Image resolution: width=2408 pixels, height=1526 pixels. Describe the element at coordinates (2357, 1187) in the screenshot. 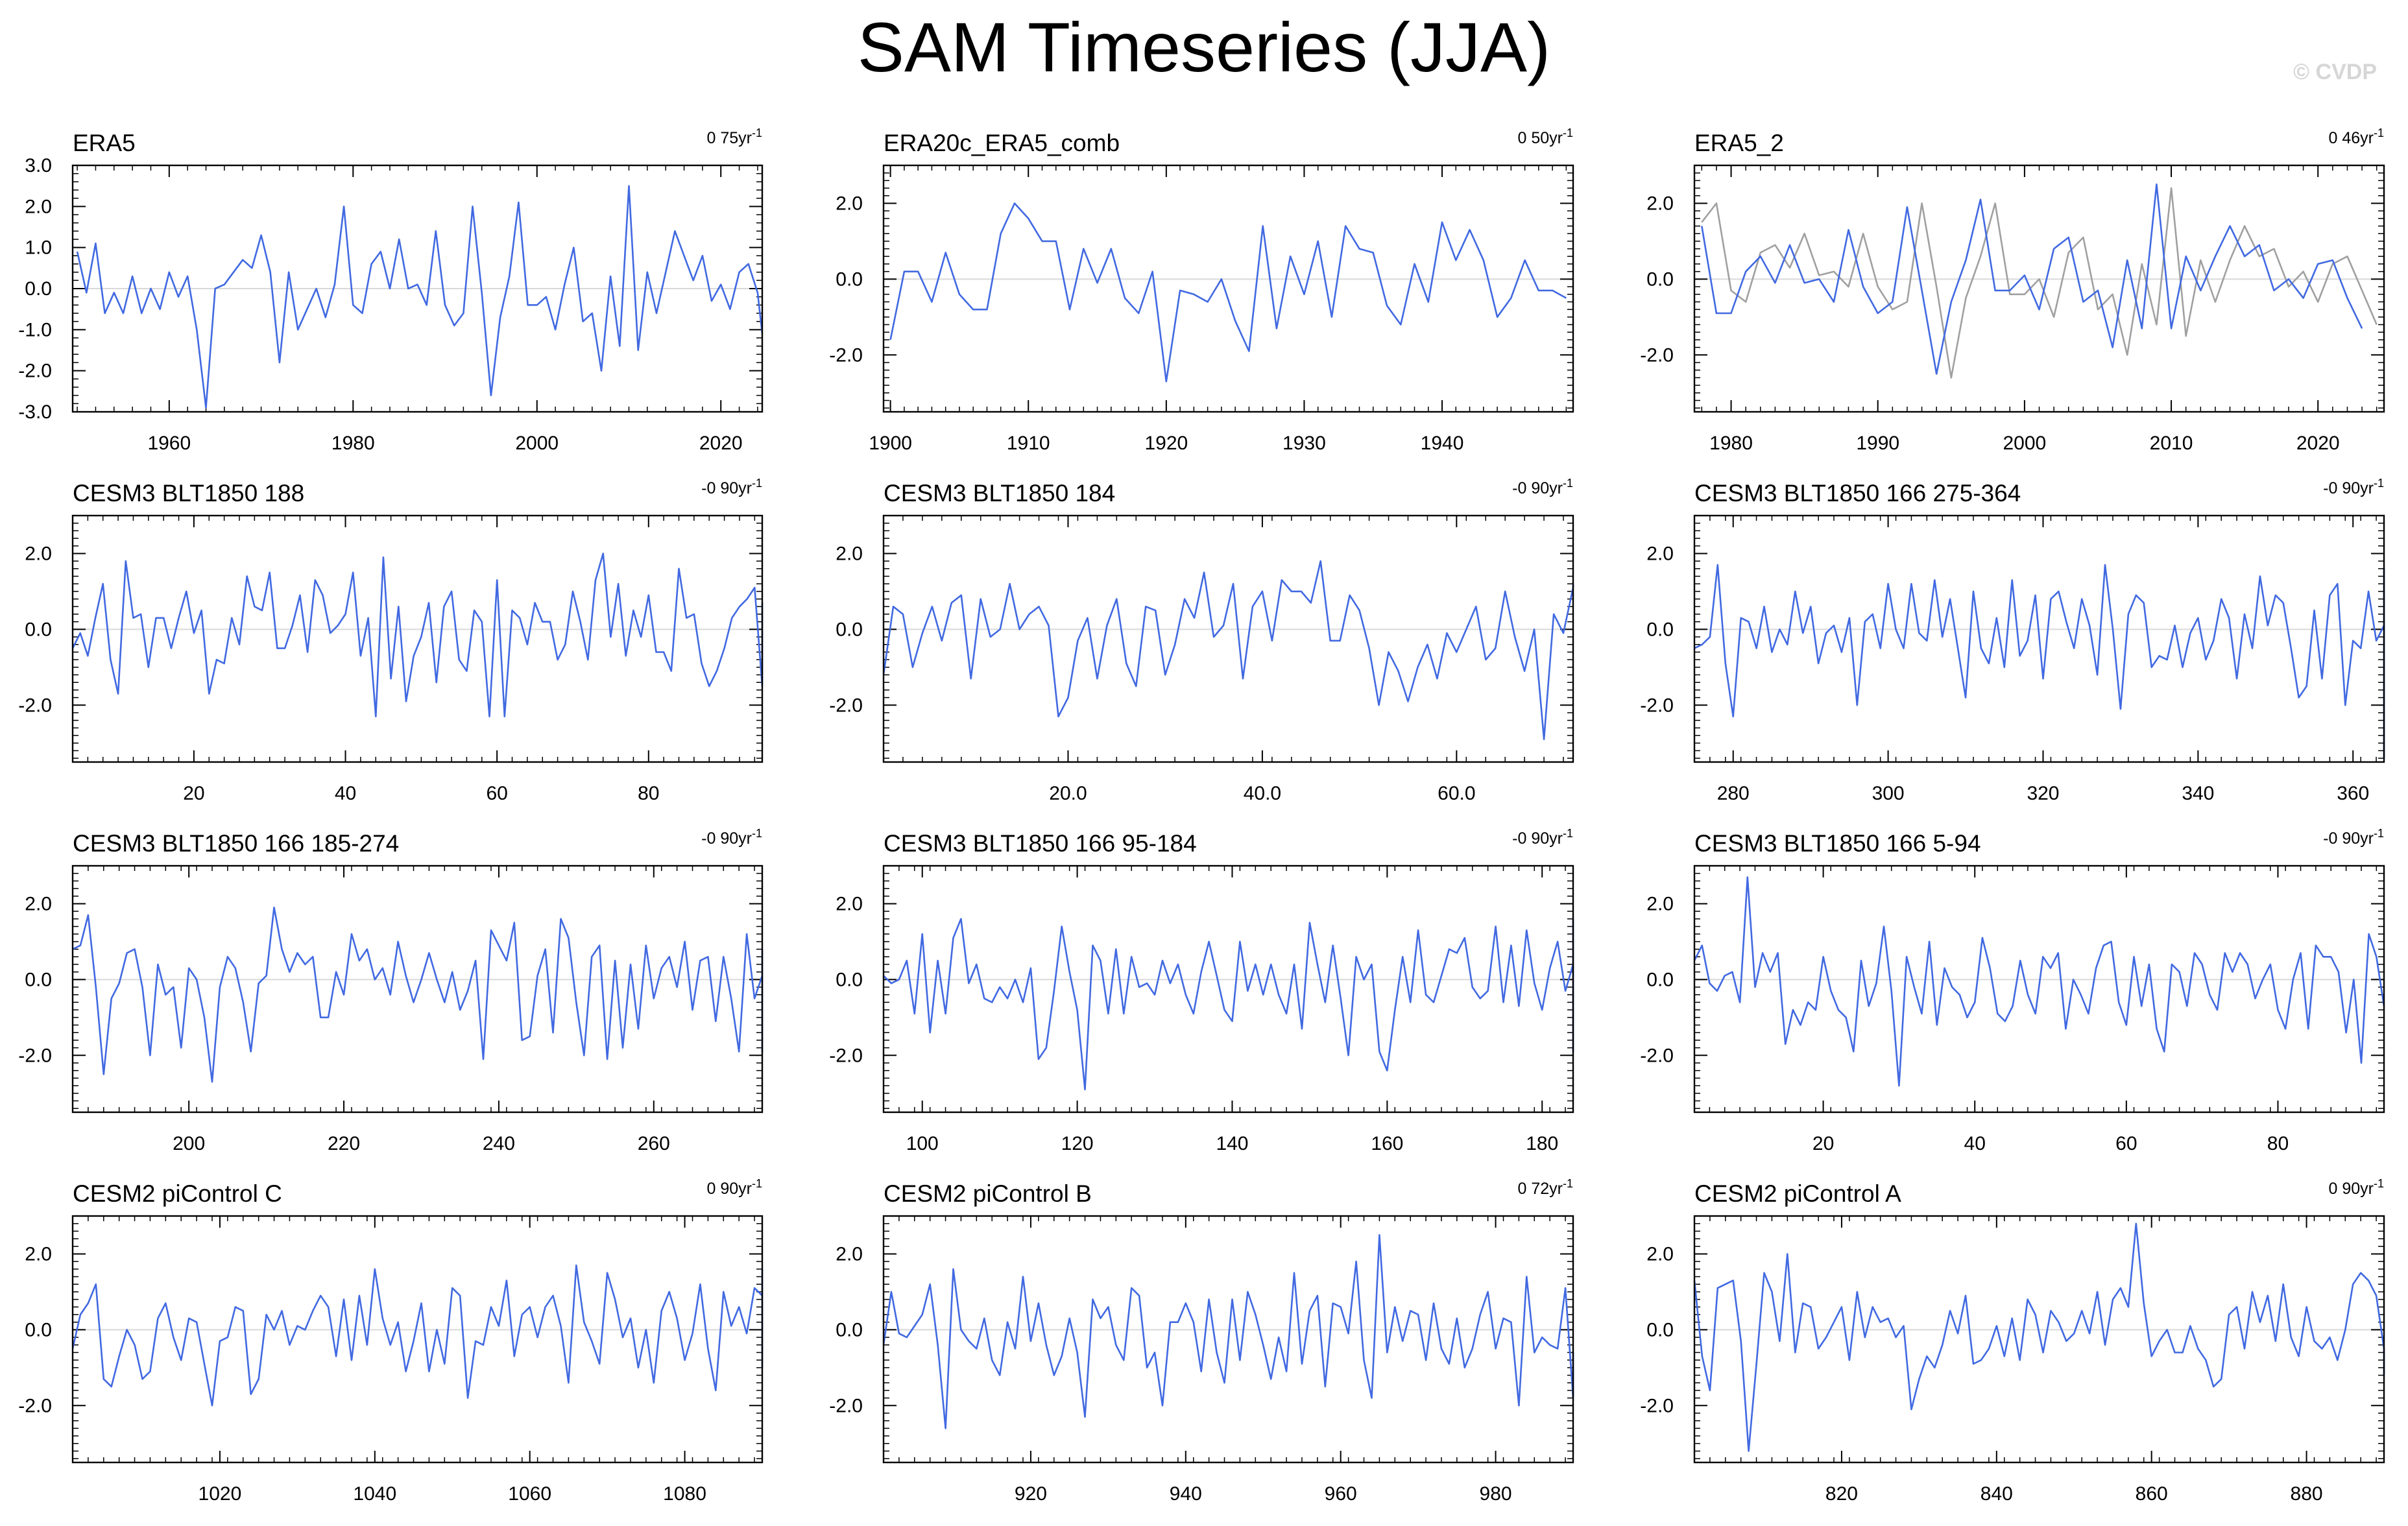

I see `trend-label: 0 90yr-1` at that location.